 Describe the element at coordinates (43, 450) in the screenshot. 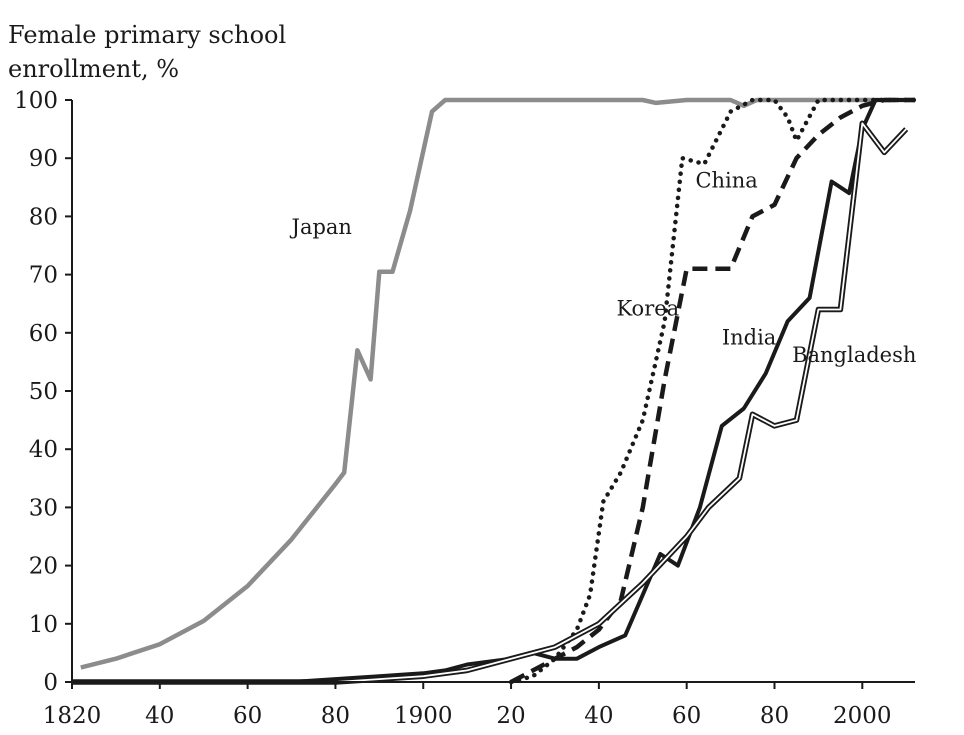

I see `y-tick-label: 40` at that location.